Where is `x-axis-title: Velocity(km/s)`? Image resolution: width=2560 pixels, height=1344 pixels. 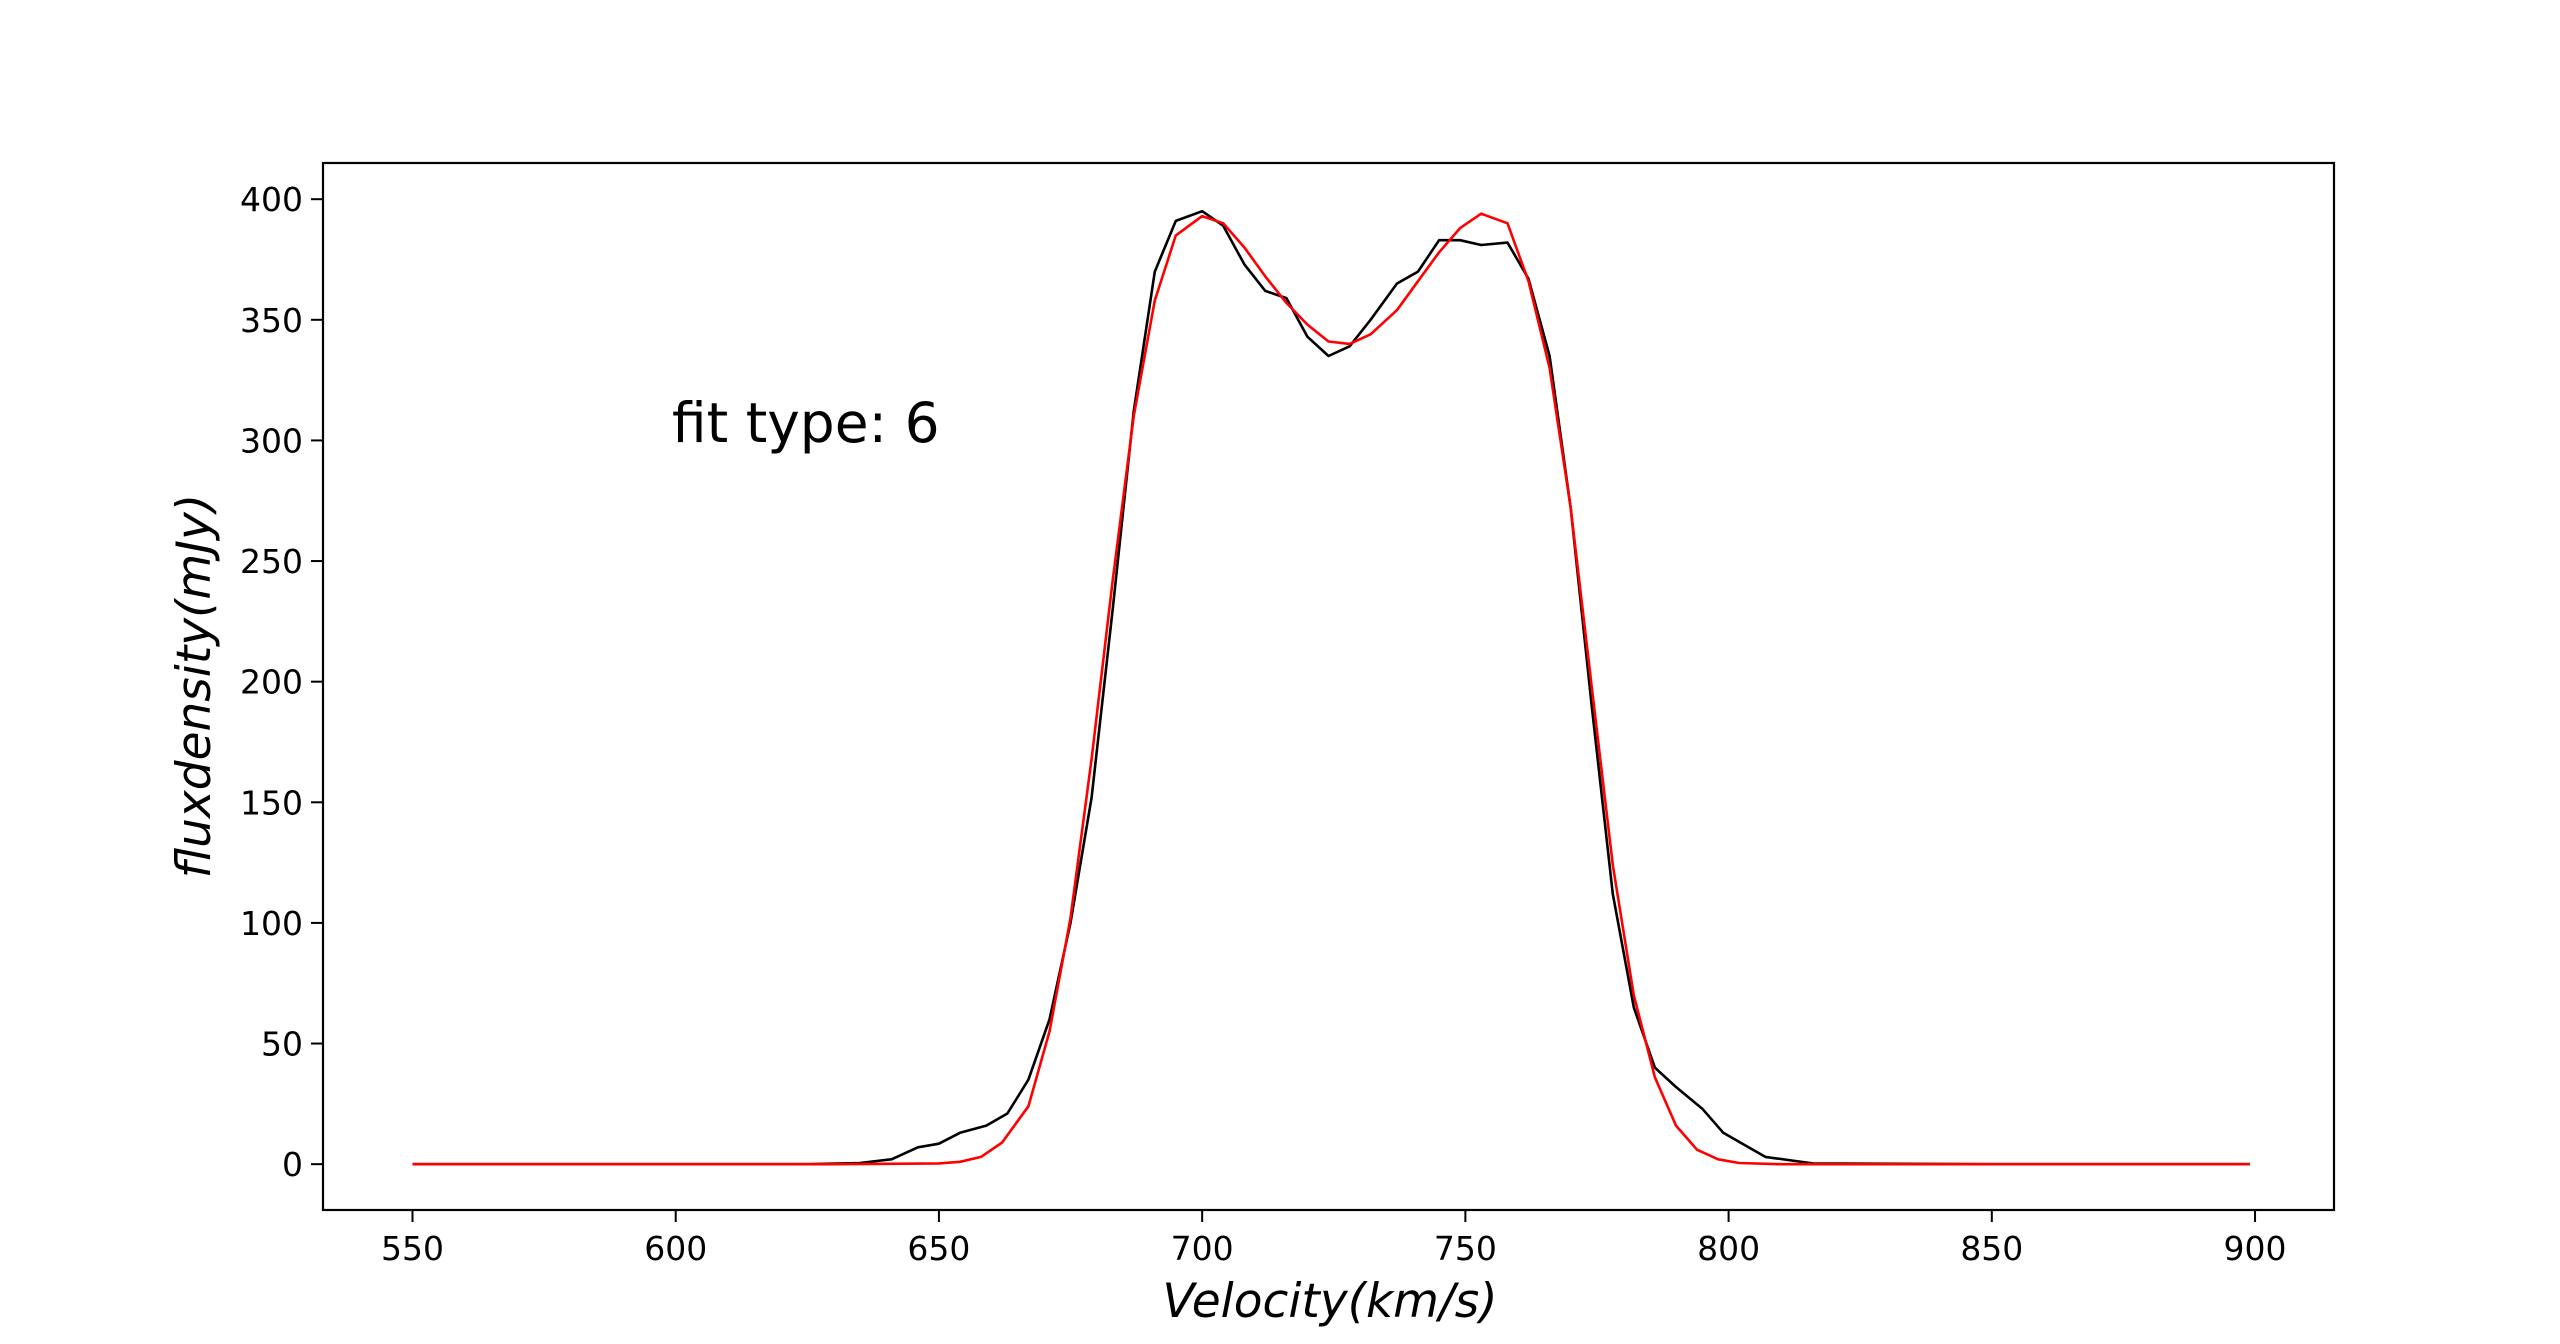 x-axis-title: Velocity(km/s) is located at coordinates (1329, 1301).